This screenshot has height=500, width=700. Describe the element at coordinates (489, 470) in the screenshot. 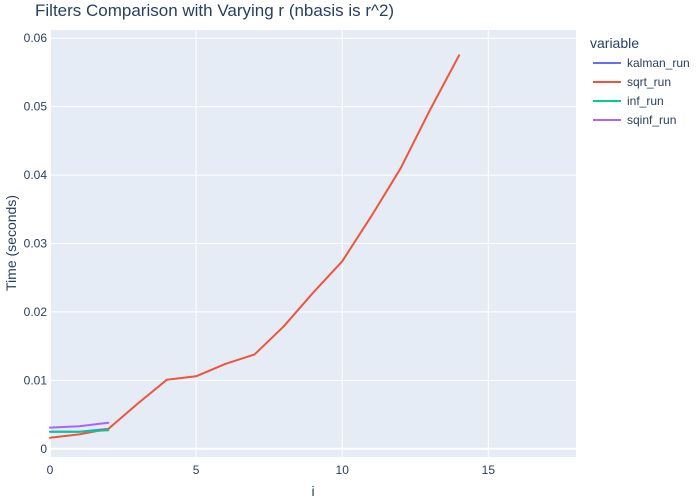

I see `x-tick-label: 15` at that location.